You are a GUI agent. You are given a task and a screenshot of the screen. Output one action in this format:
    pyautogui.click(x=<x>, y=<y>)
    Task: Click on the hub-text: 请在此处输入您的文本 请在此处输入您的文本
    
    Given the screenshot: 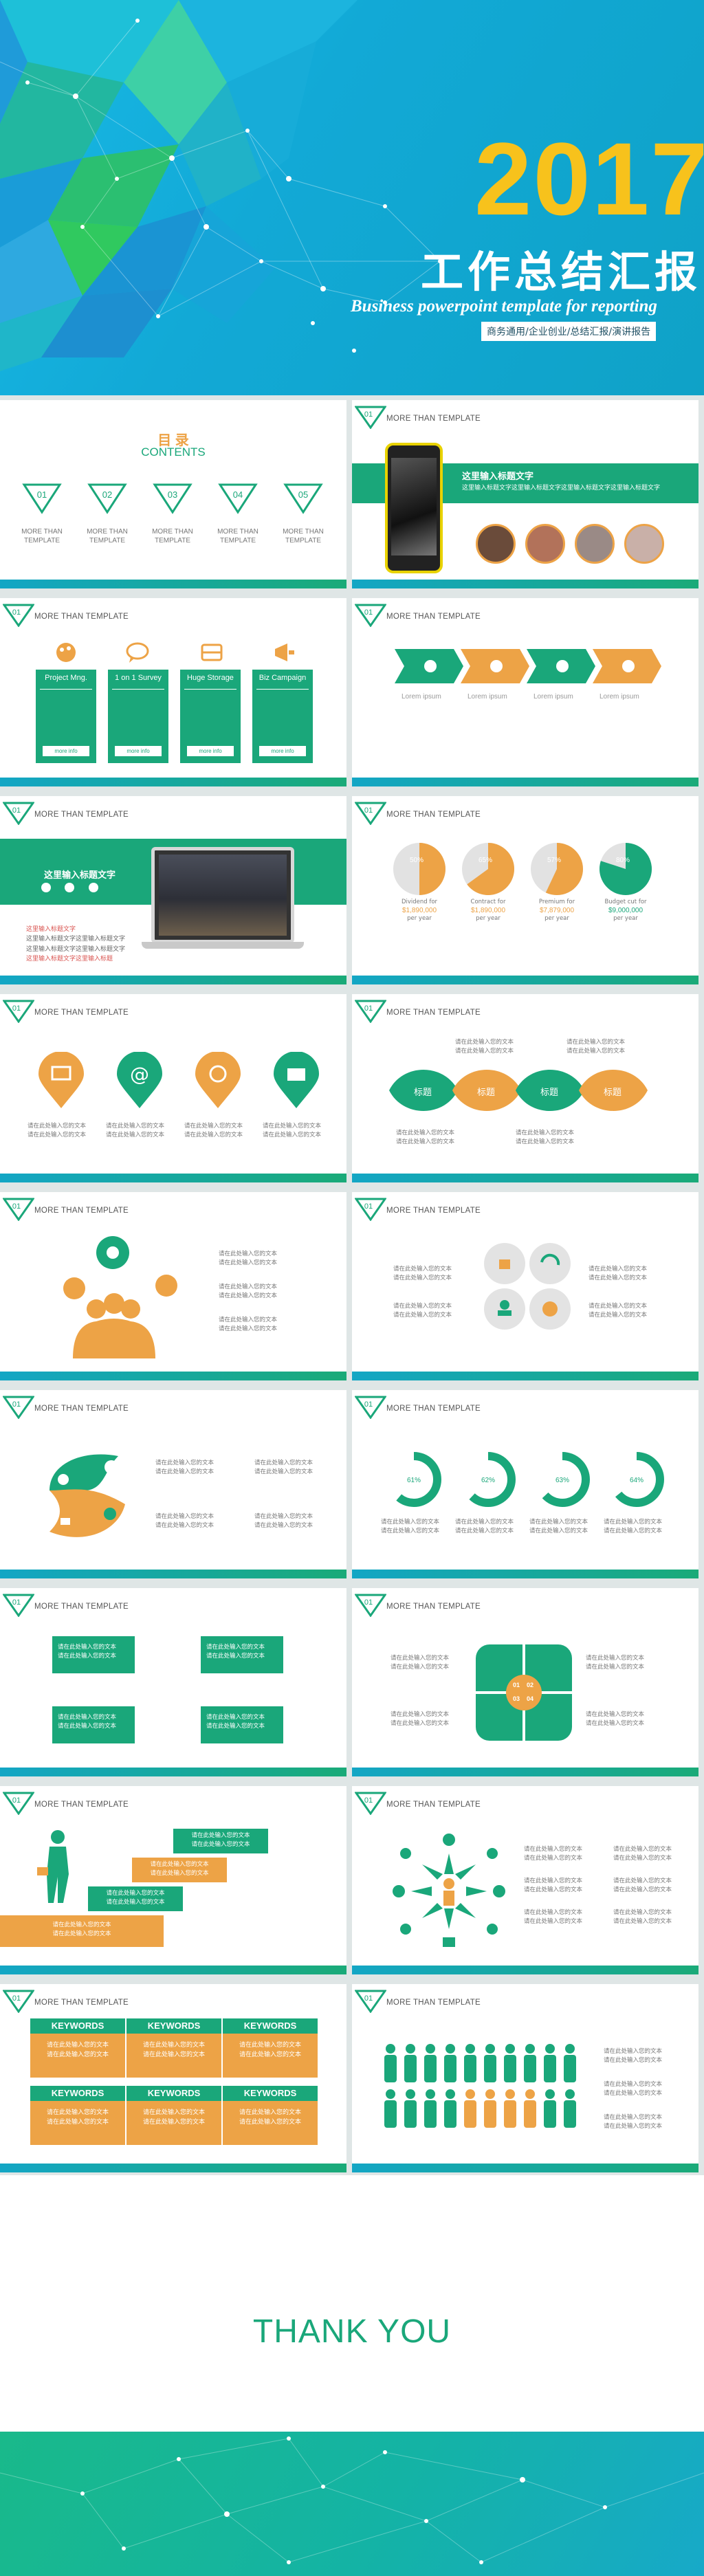 What is the action you would take?
    pyautogui.click(x=642, y=1885)
    